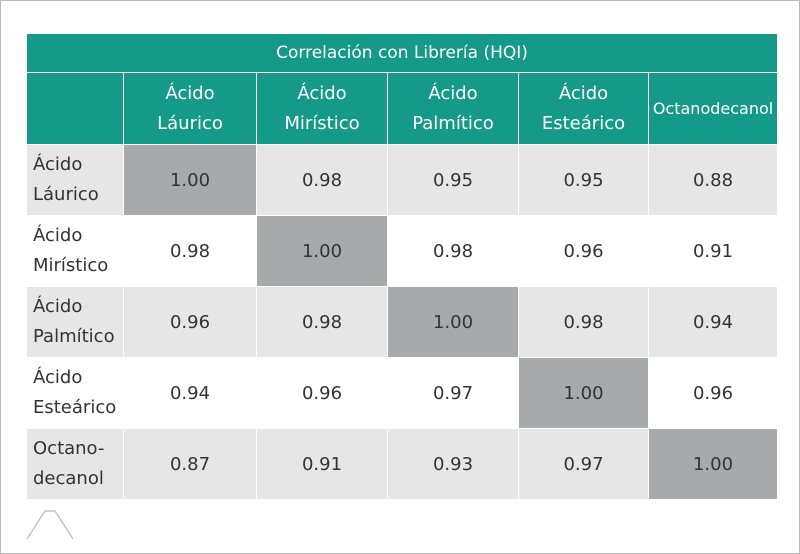  Describe the element at coordinates (75, 322) in the screenshot. I see `row-header: Ácido Palmítico` at that location.